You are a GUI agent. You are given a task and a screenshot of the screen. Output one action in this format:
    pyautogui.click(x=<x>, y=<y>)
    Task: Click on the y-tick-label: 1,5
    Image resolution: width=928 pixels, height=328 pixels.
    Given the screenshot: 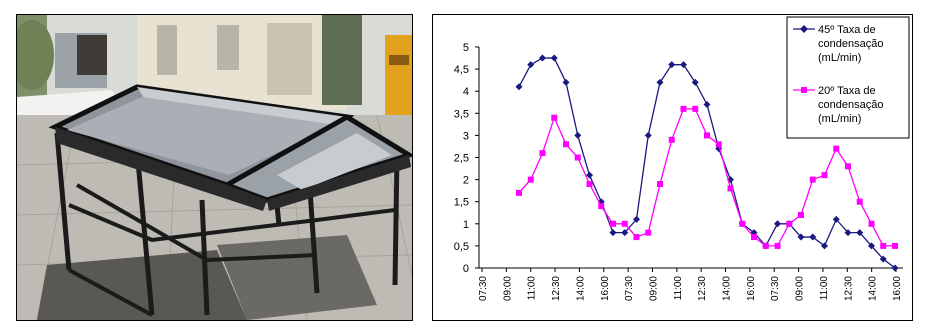 What is the action you would take?
    pyautogui.click(x=461, y=203)
    